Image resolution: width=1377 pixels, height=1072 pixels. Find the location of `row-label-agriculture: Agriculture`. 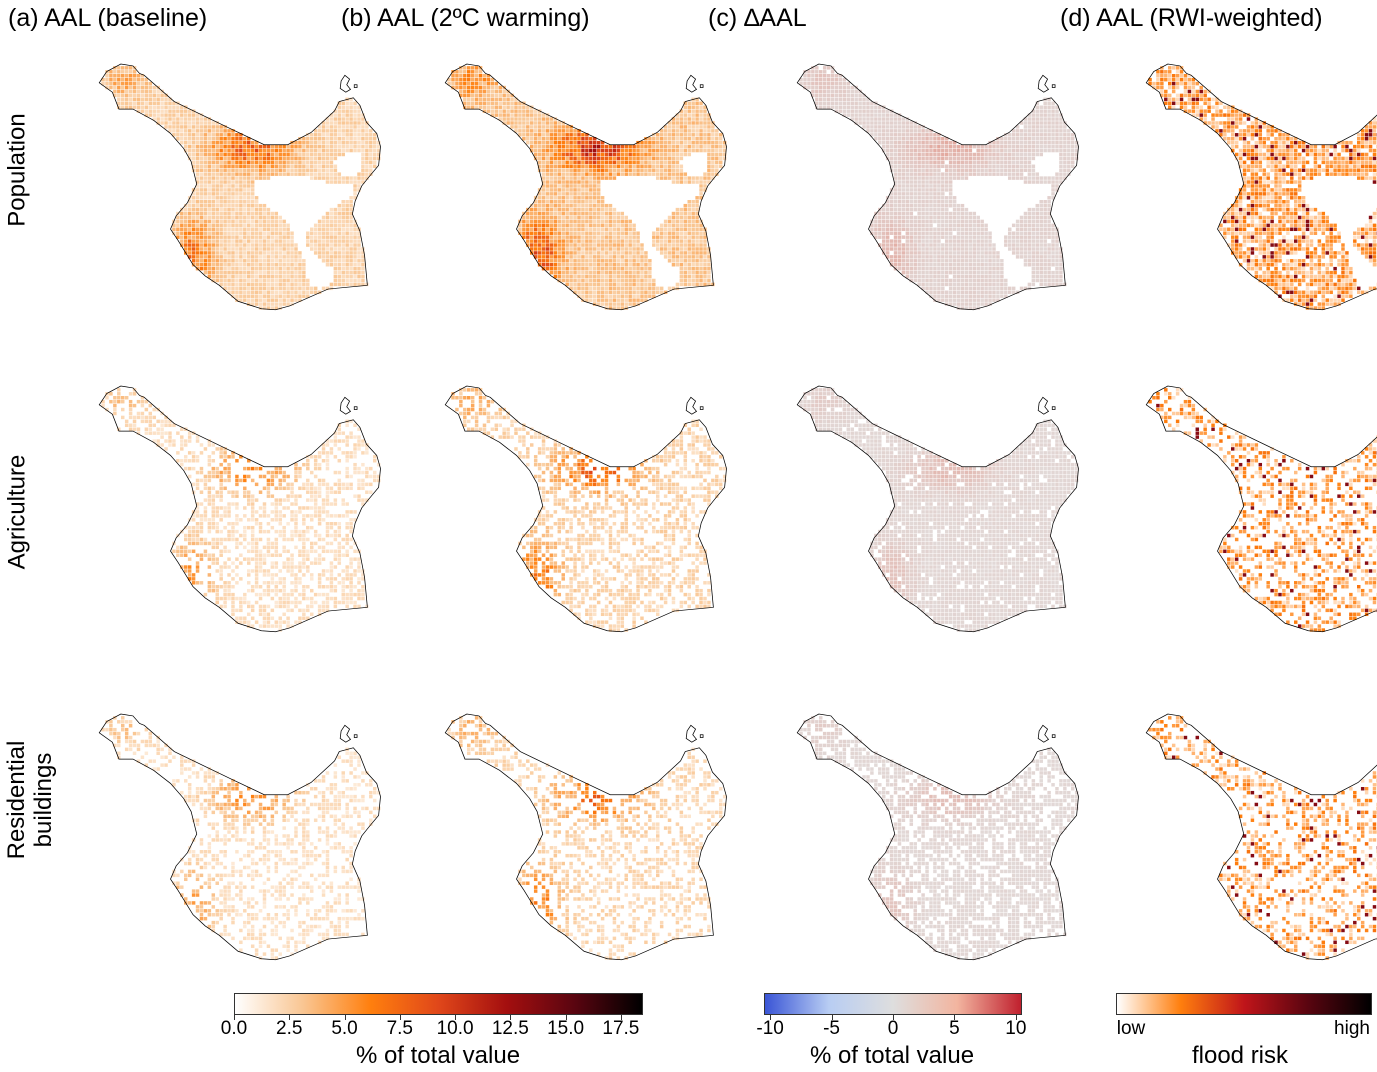

row-label-agriculture: Agriculture is located at coordinates (17, 512).